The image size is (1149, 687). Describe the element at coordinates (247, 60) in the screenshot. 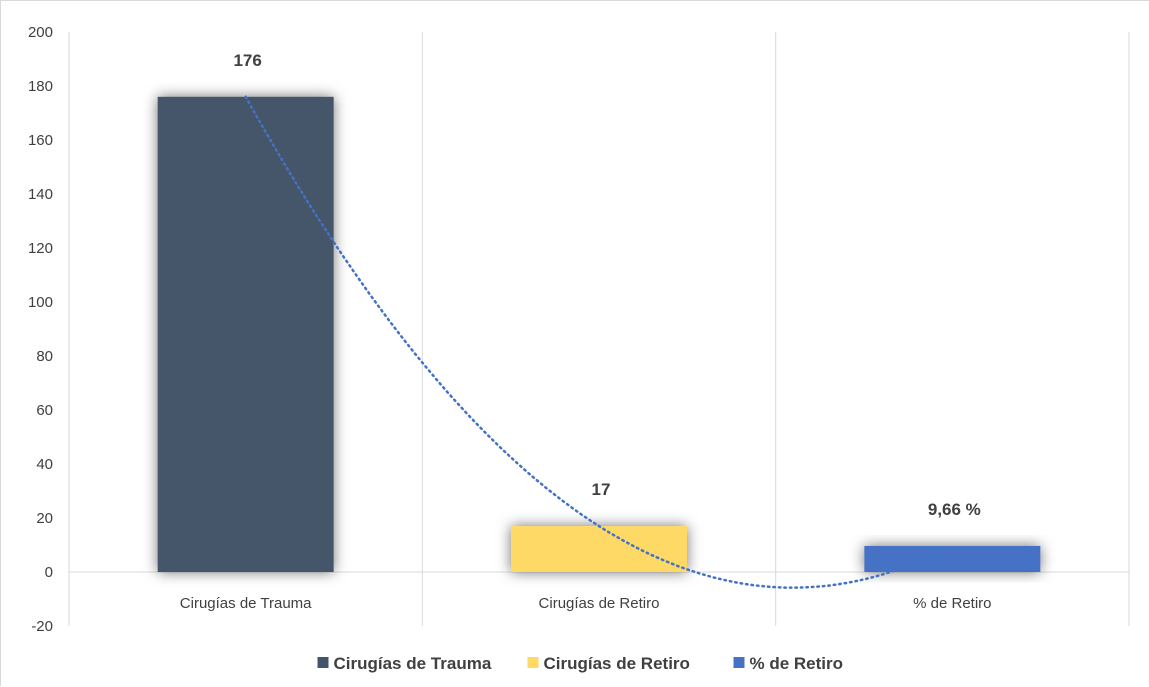

I see `data-label: 176` at that location.